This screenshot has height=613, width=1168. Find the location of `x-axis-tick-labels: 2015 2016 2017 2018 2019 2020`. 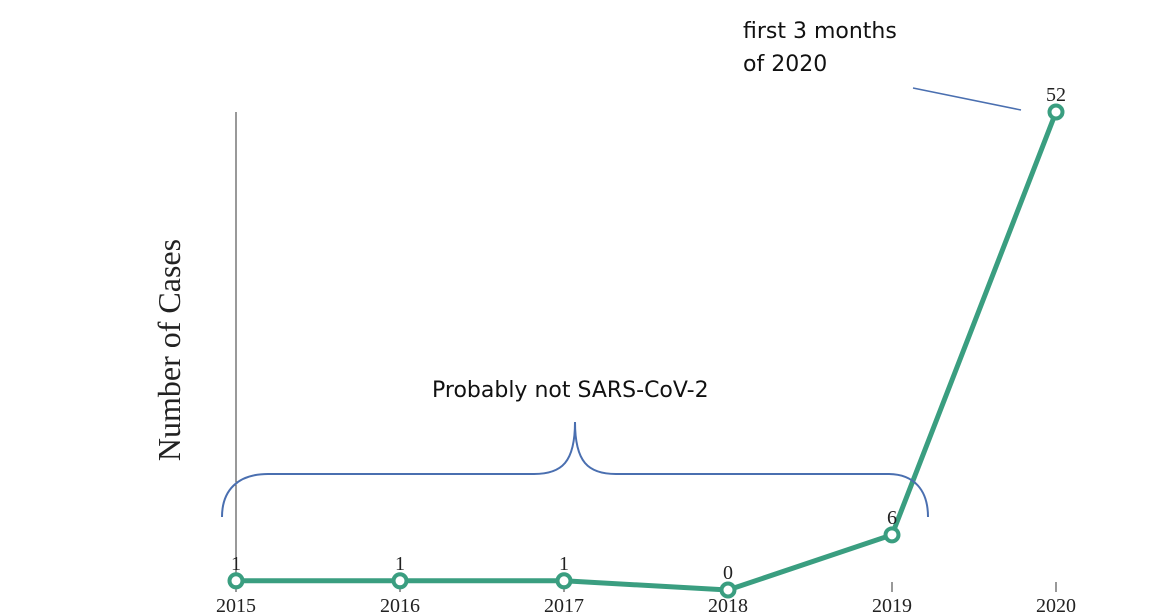

x-axis-tick-labels: 2015 2016 2017 2018 2019 2020 is located at coordinates (646, 604).